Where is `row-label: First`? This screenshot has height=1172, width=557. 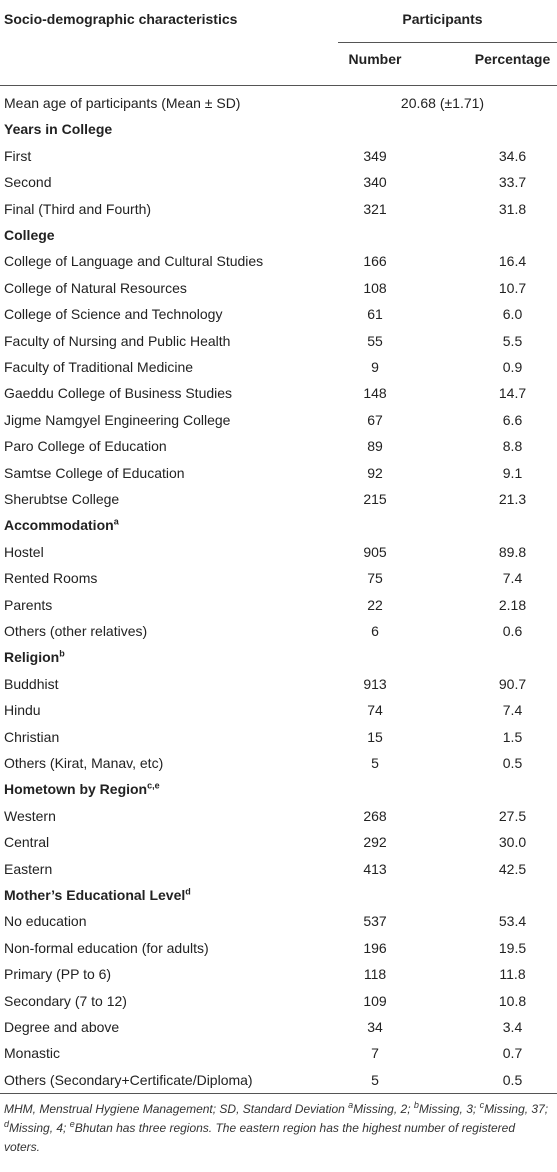 row-label: First is located at coordinates (18, 155).